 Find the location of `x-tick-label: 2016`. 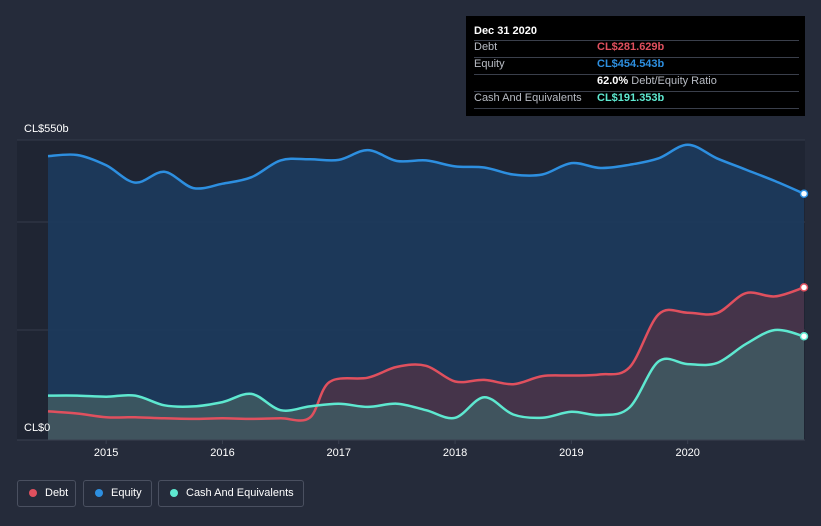

x-tick-label: 2016 is located at coordinates (222, 453).